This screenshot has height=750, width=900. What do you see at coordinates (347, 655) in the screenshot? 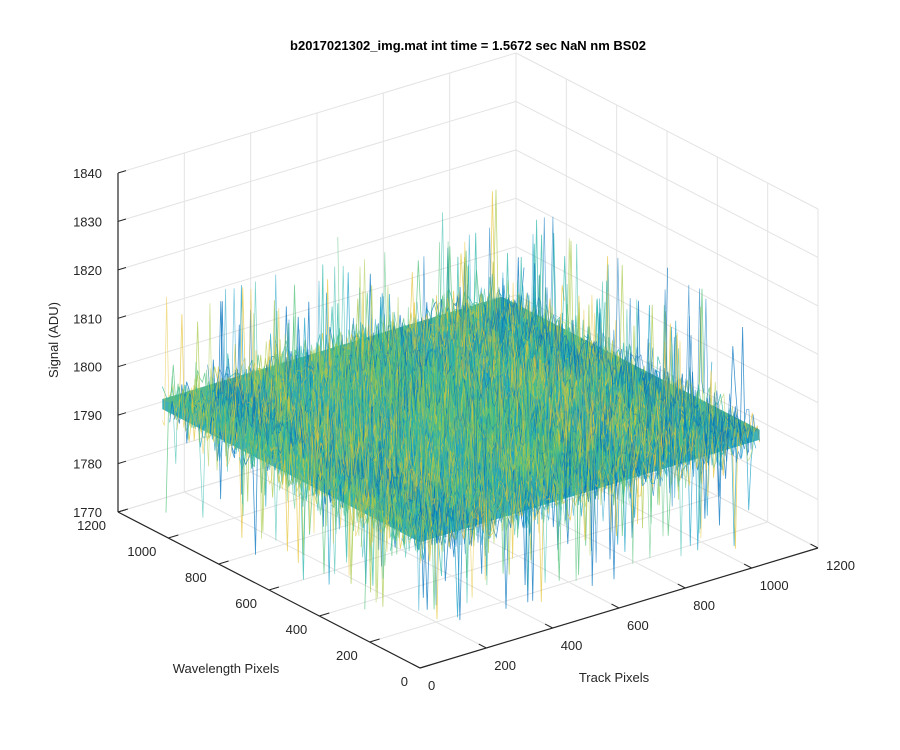
I see `y-tick-label: 200` at bounding box center [347, 655].